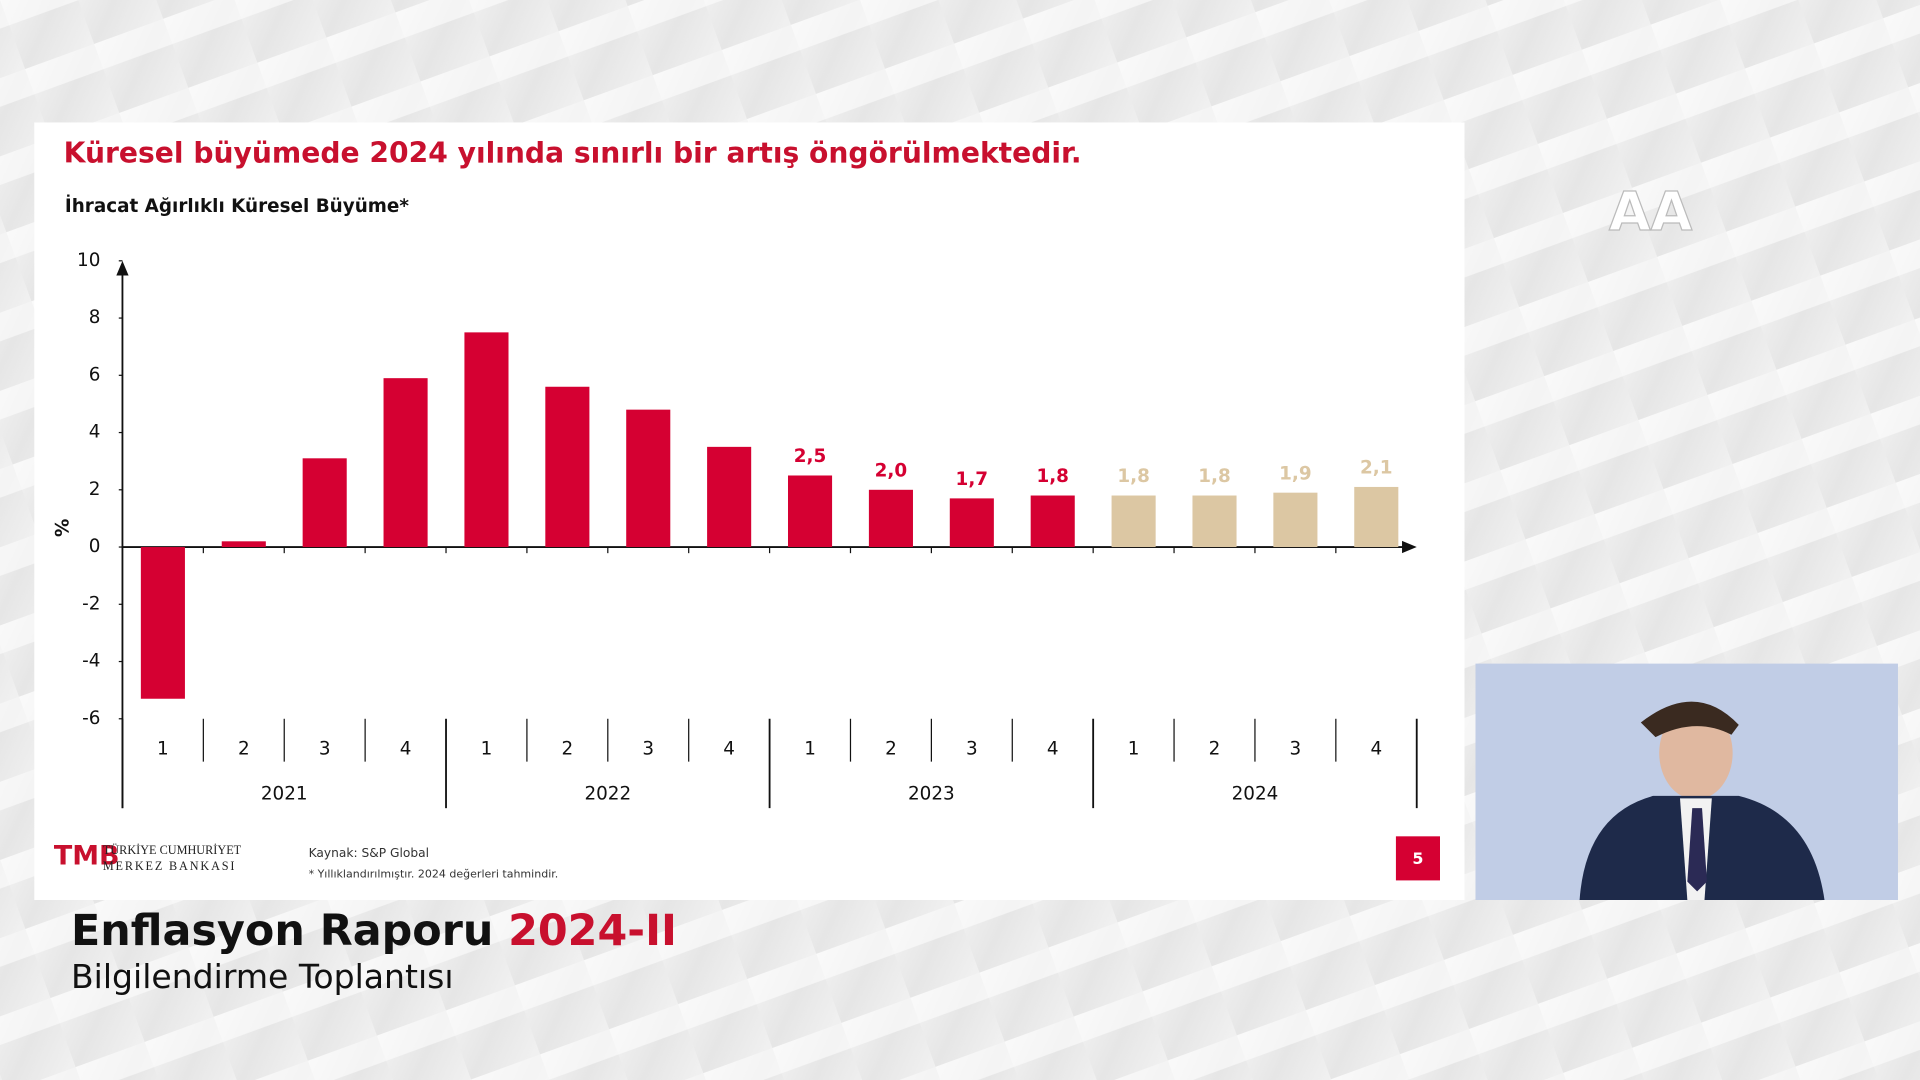  Describe the element at coordinates (122, 268) in the screenshot. I see `y-axis-arrow` at that location.